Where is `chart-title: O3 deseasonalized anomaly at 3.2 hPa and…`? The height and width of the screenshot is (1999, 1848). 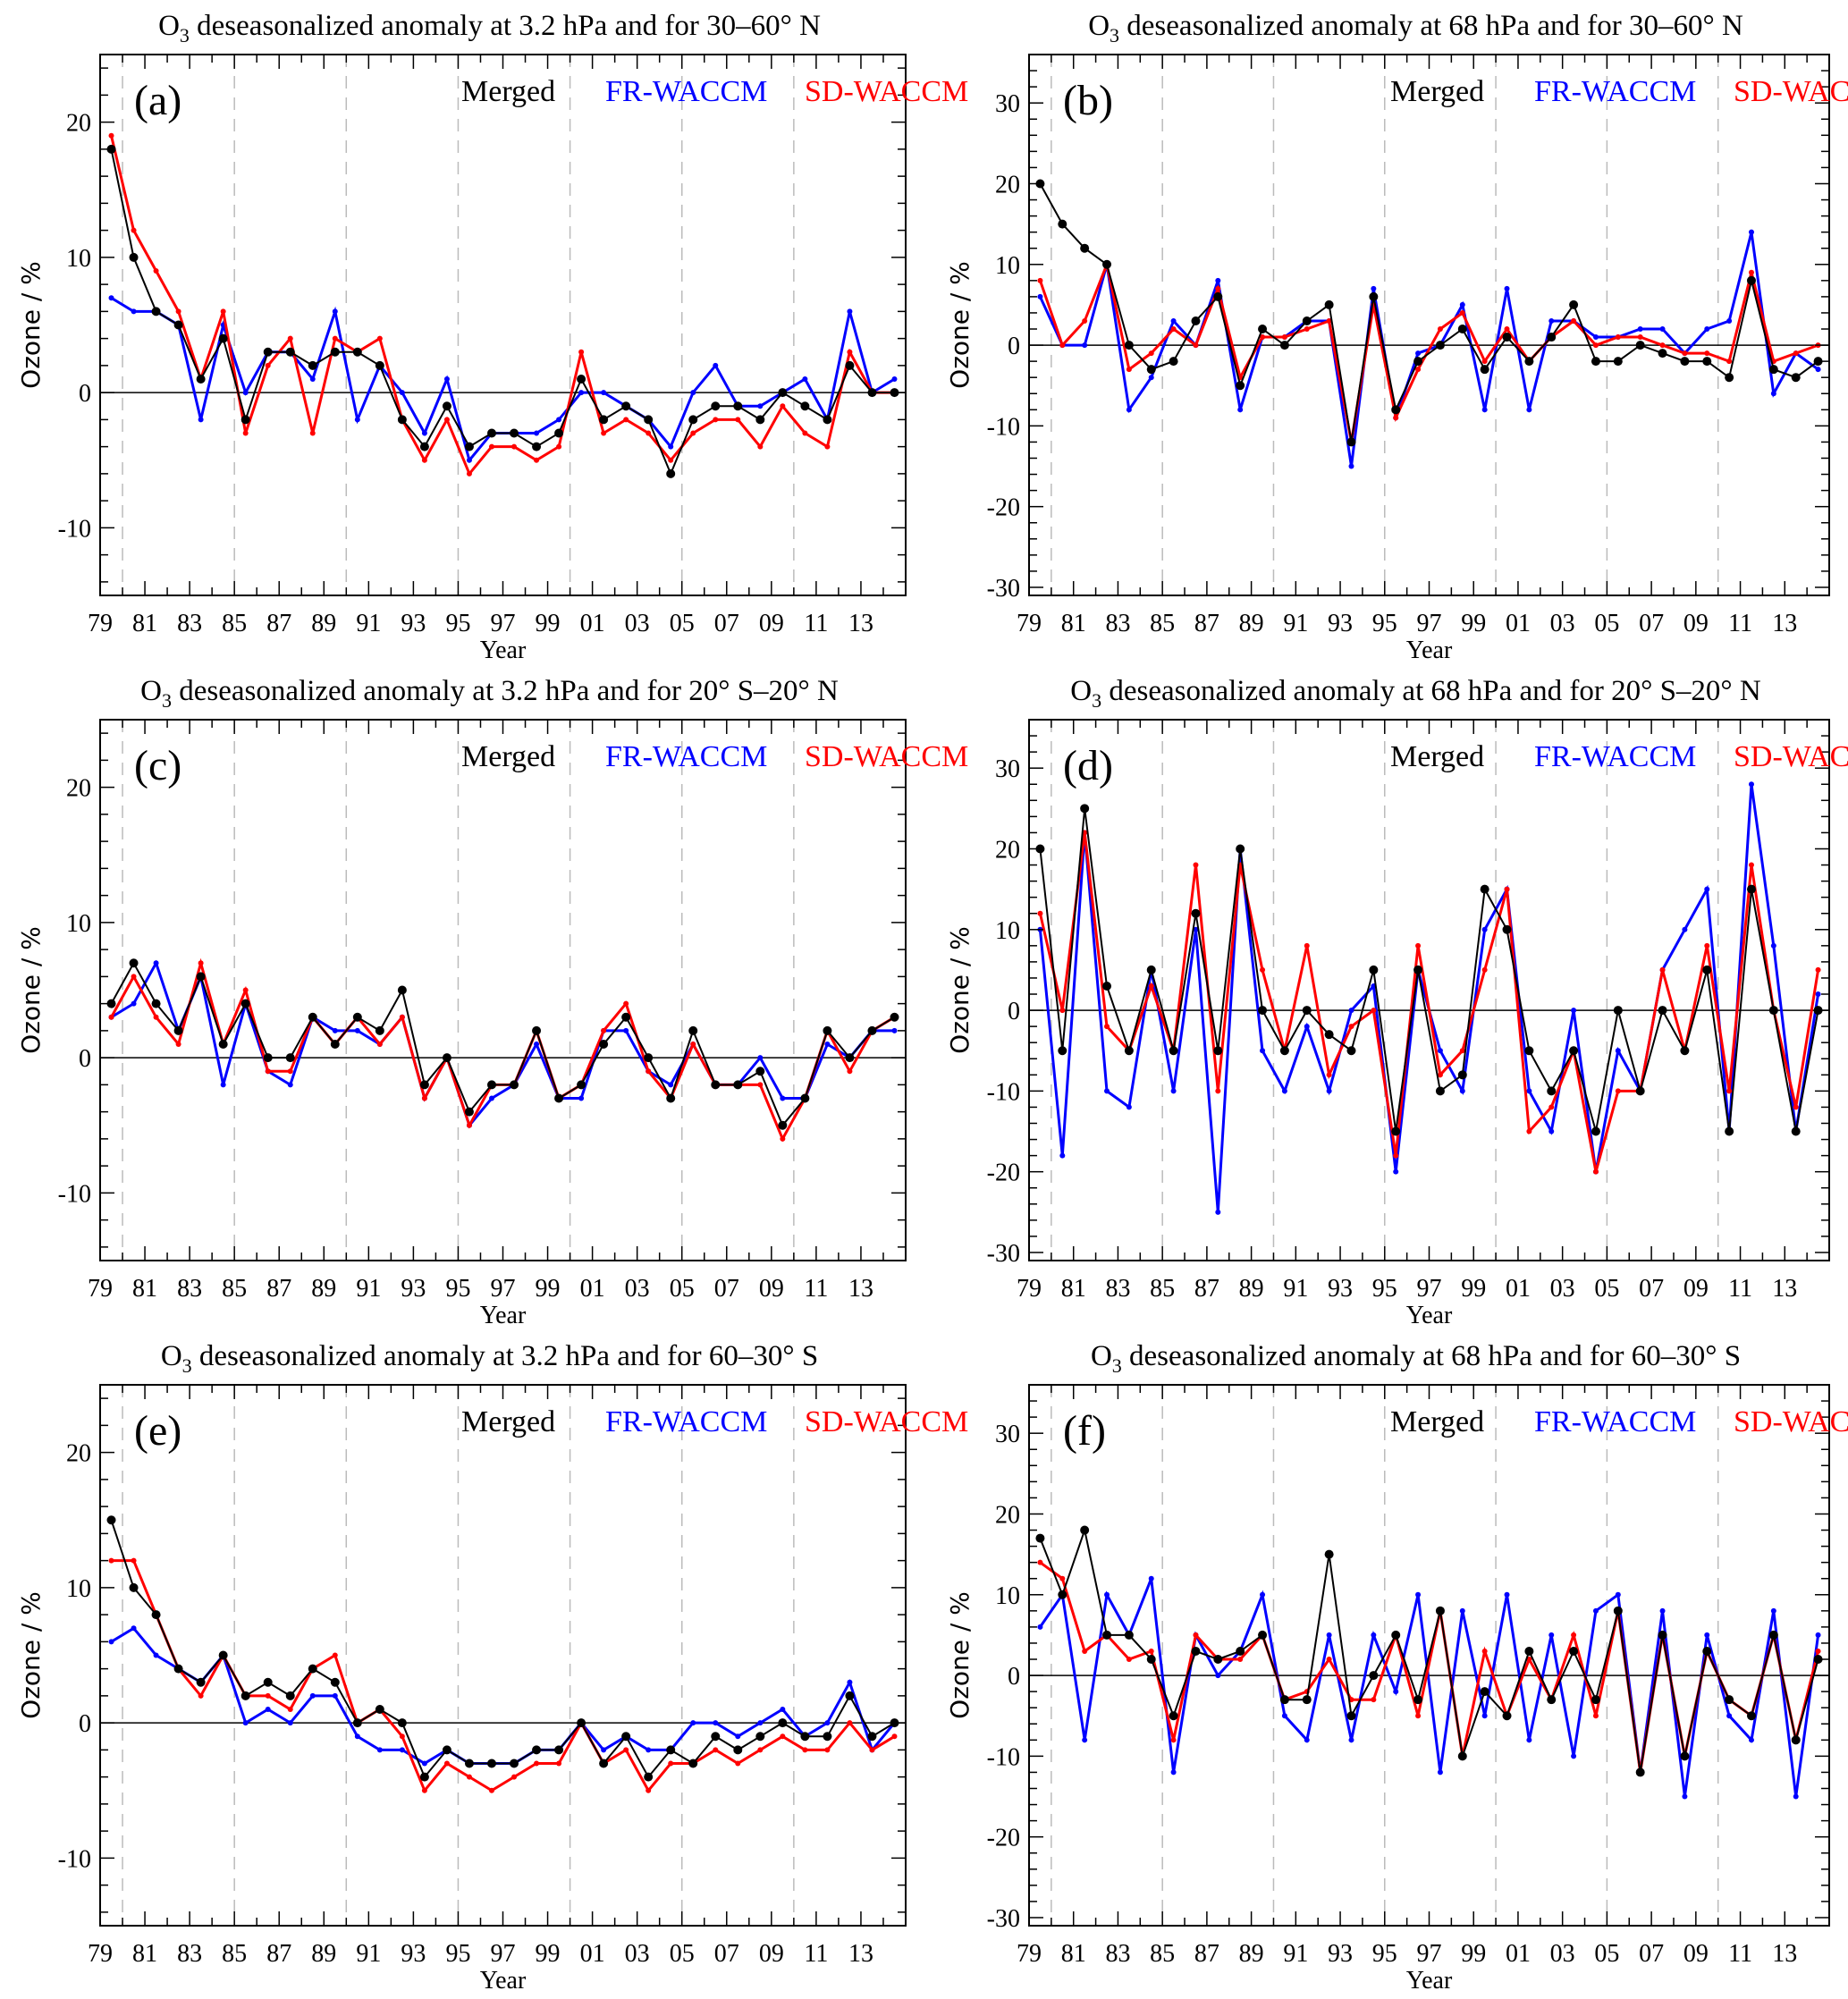 chart-title: O3 deseasonalized anomaly at 3.2 hPa and… is located at coordinates (489, 693).